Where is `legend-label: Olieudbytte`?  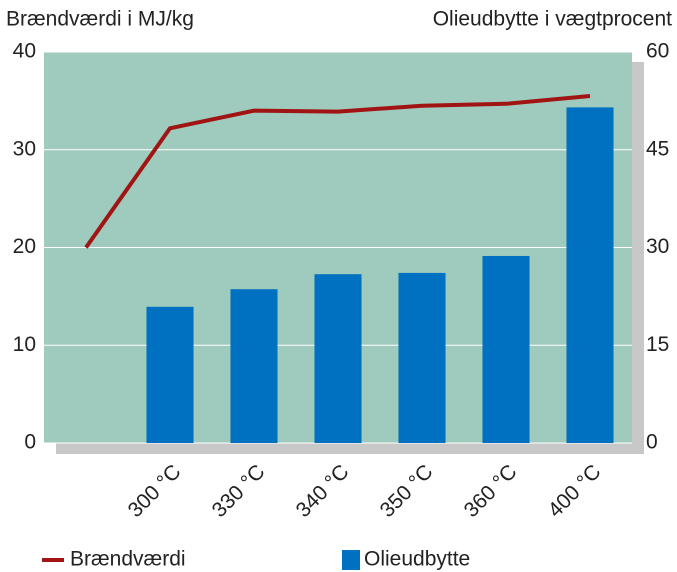 legend-label: Olieudbytte is located at coordinates (417, 559).